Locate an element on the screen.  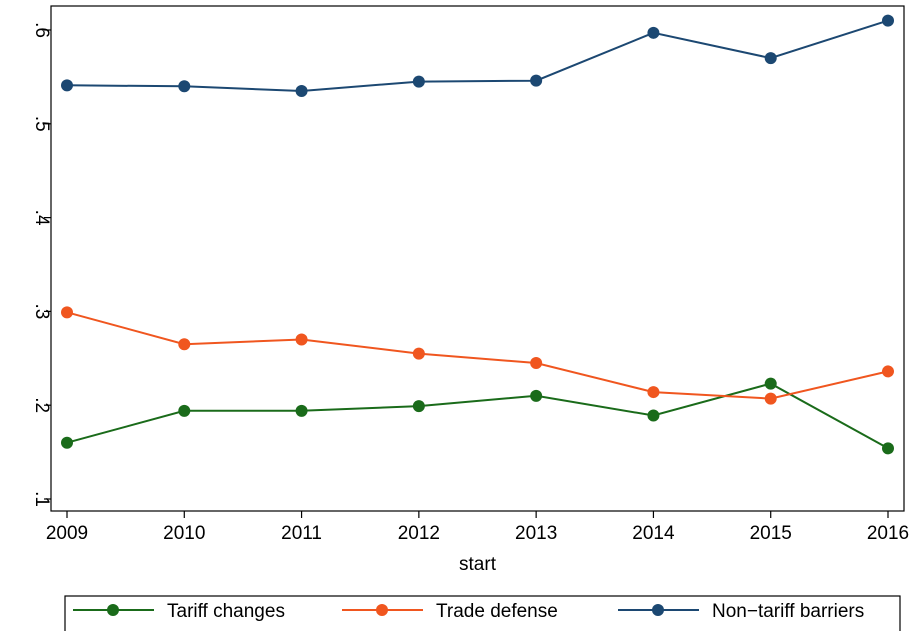
x-tick-label: 2009 is located at coordinates (67, 533).